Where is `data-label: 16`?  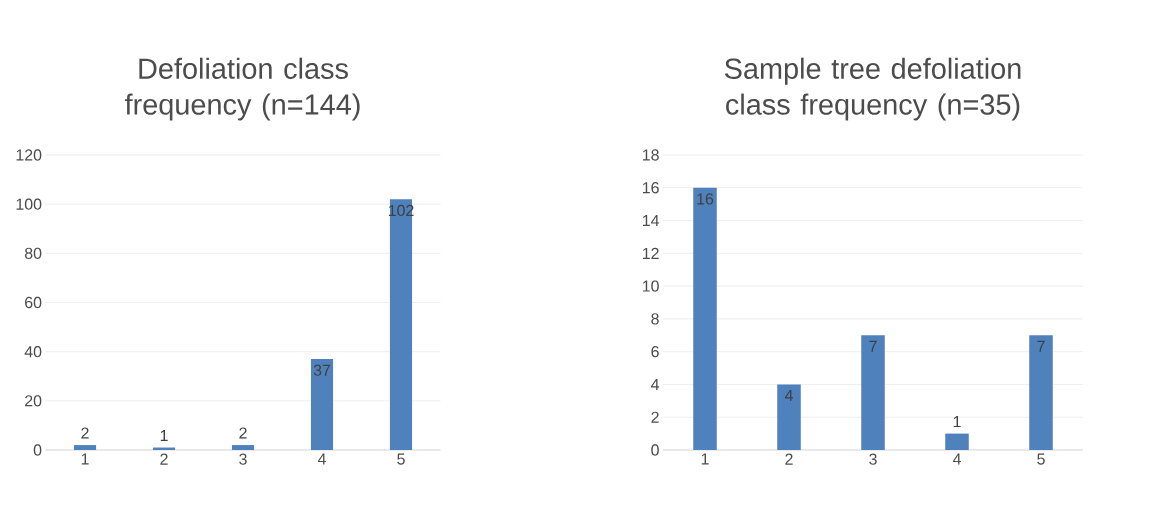
data-label: 16 is located at coordinates (705, 199).